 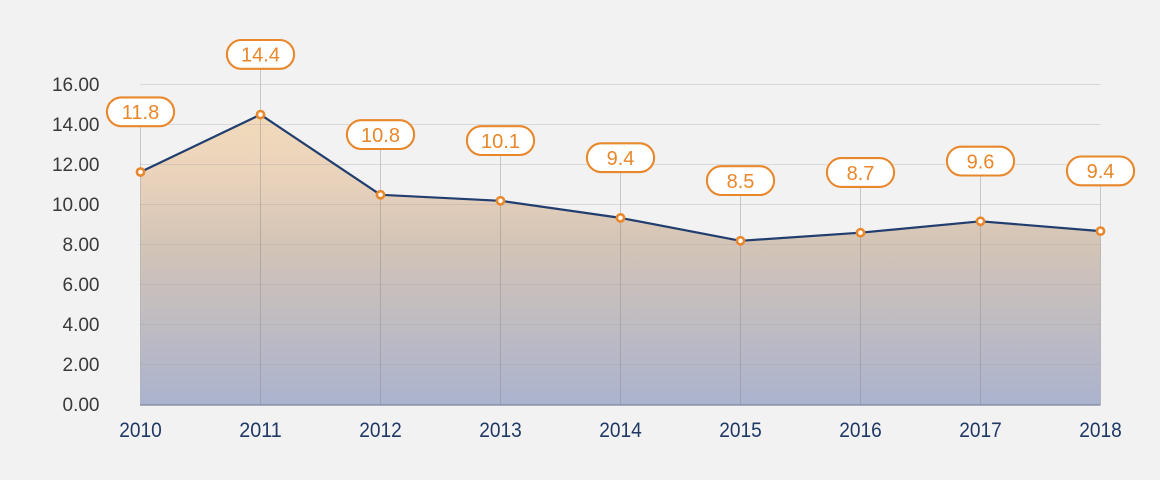 What do you see at coordinates (76, 85) in the screenshot?
I see `svg-text: 16.00` at bounding box center [76, 85].